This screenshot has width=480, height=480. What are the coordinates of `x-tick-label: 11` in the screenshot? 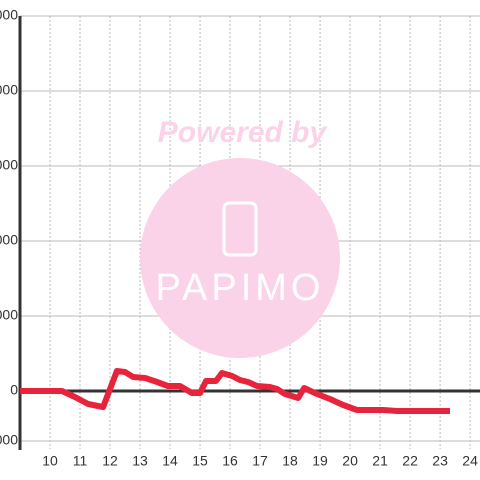 It's located at (80, 461).